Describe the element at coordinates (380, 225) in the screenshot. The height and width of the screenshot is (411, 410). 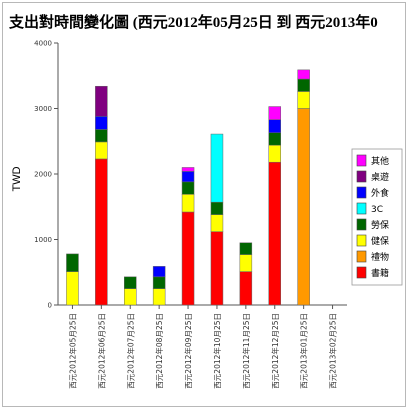
I see `legend-label: 勞保` at that location.